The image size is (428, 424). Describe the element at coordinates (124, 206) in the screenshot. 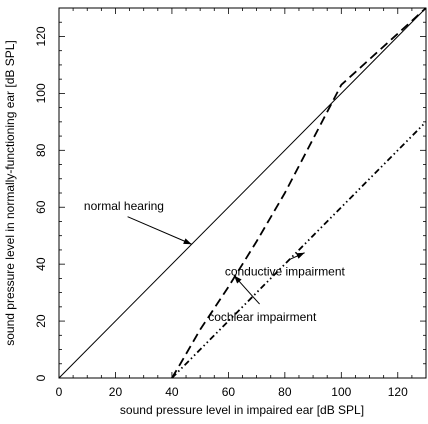

I see `normal-hearing-label: normal hearing` at that location.